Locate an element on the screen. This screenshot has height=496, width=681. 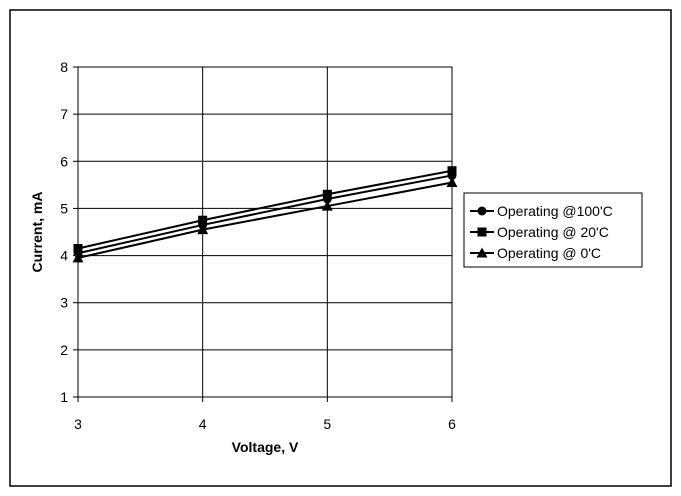
y-axis-title: Current, mA is located at coordinates (37, 232).